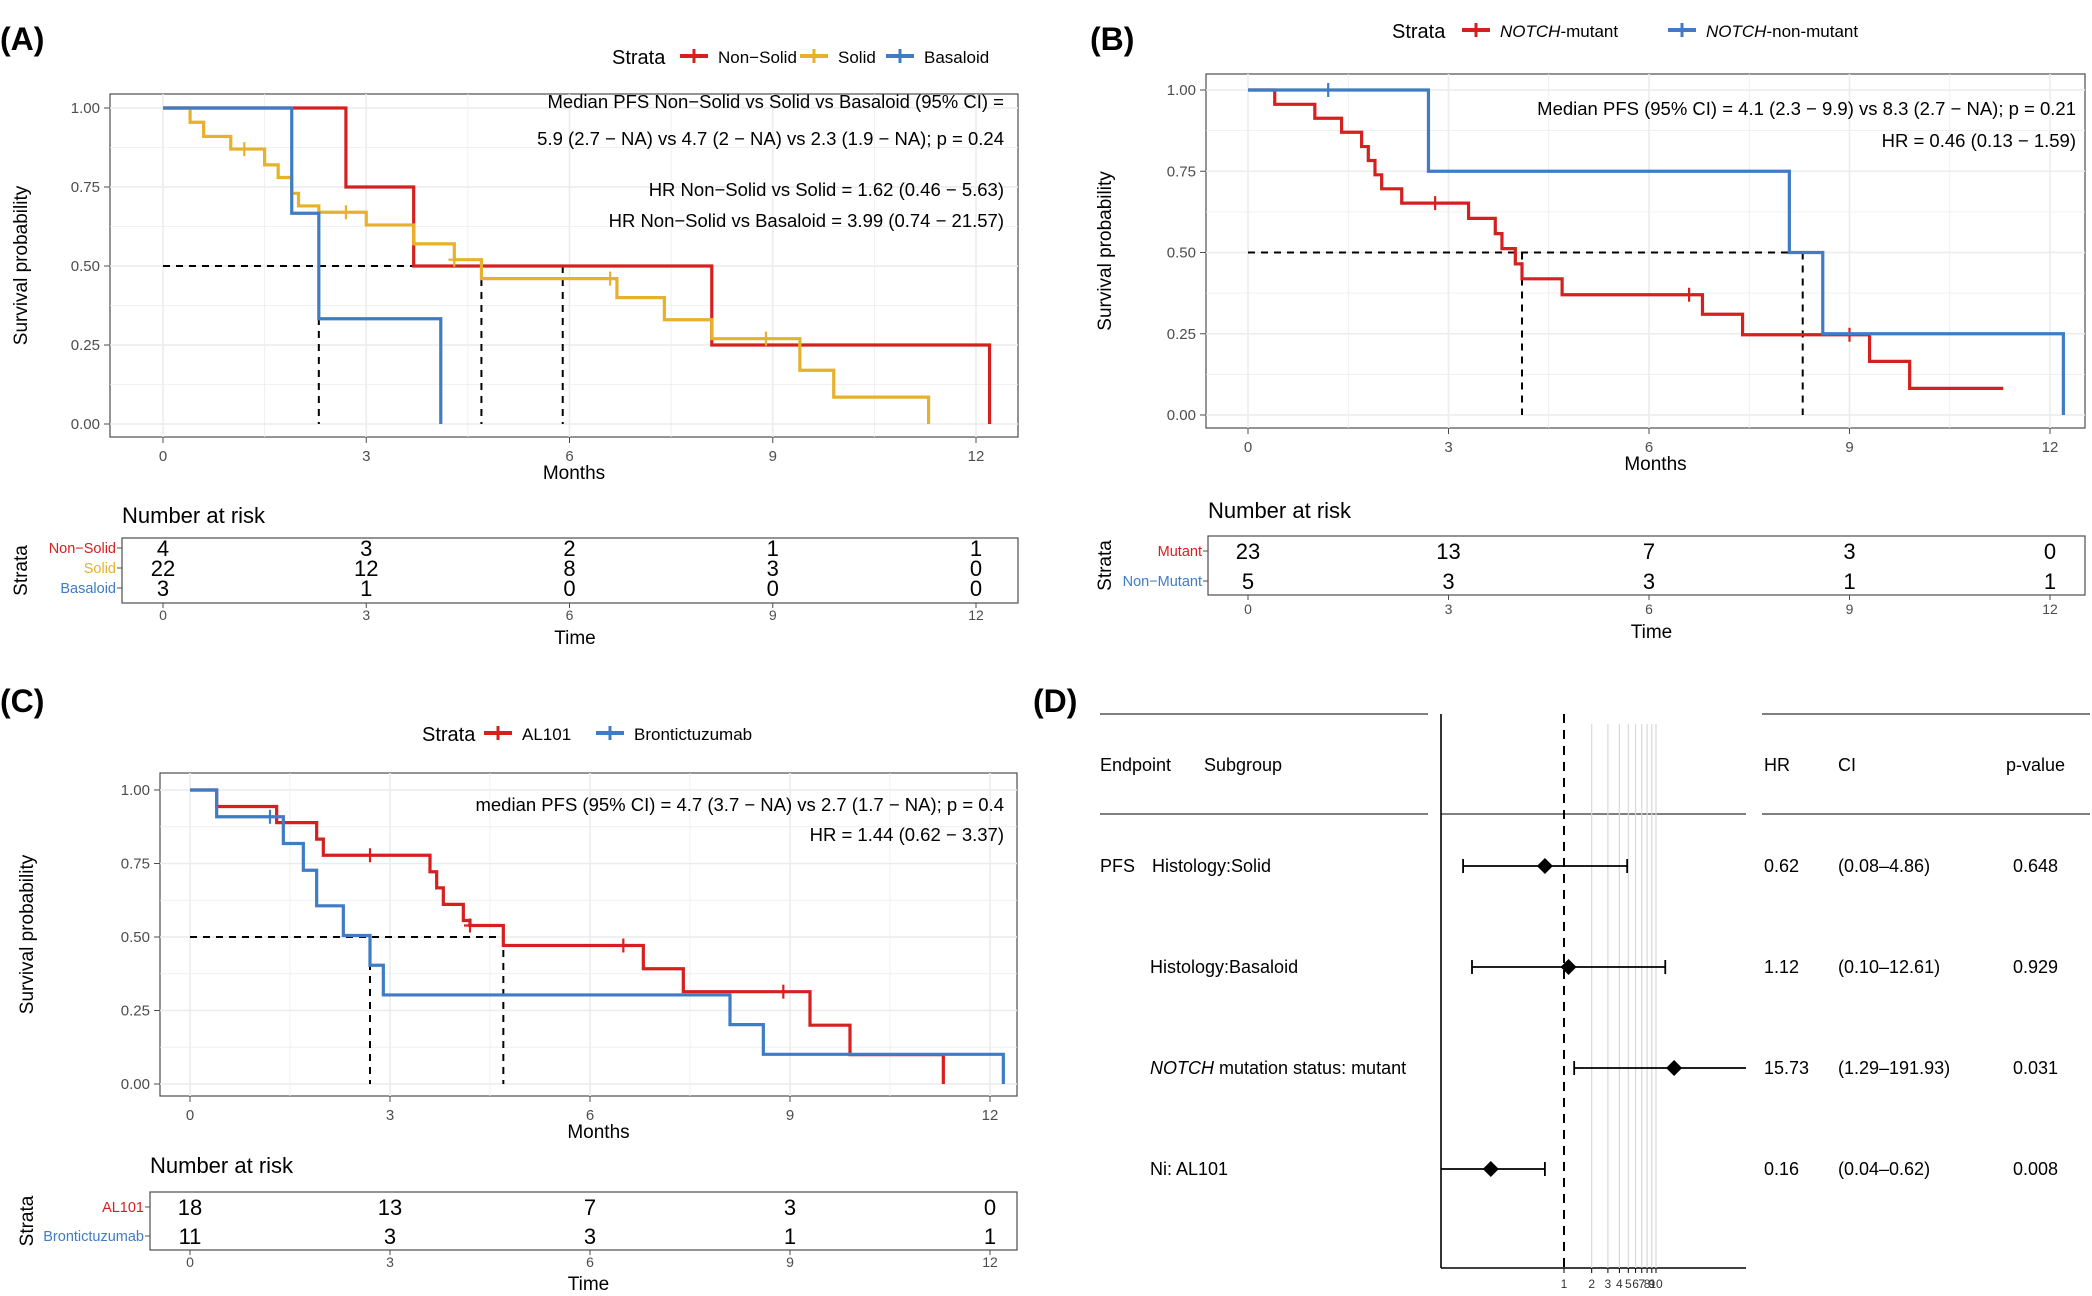 The height and width of the screenshot is (1296, 2092). I want to click on row-ci: (1.29–191.93), so click(1894, 1068).